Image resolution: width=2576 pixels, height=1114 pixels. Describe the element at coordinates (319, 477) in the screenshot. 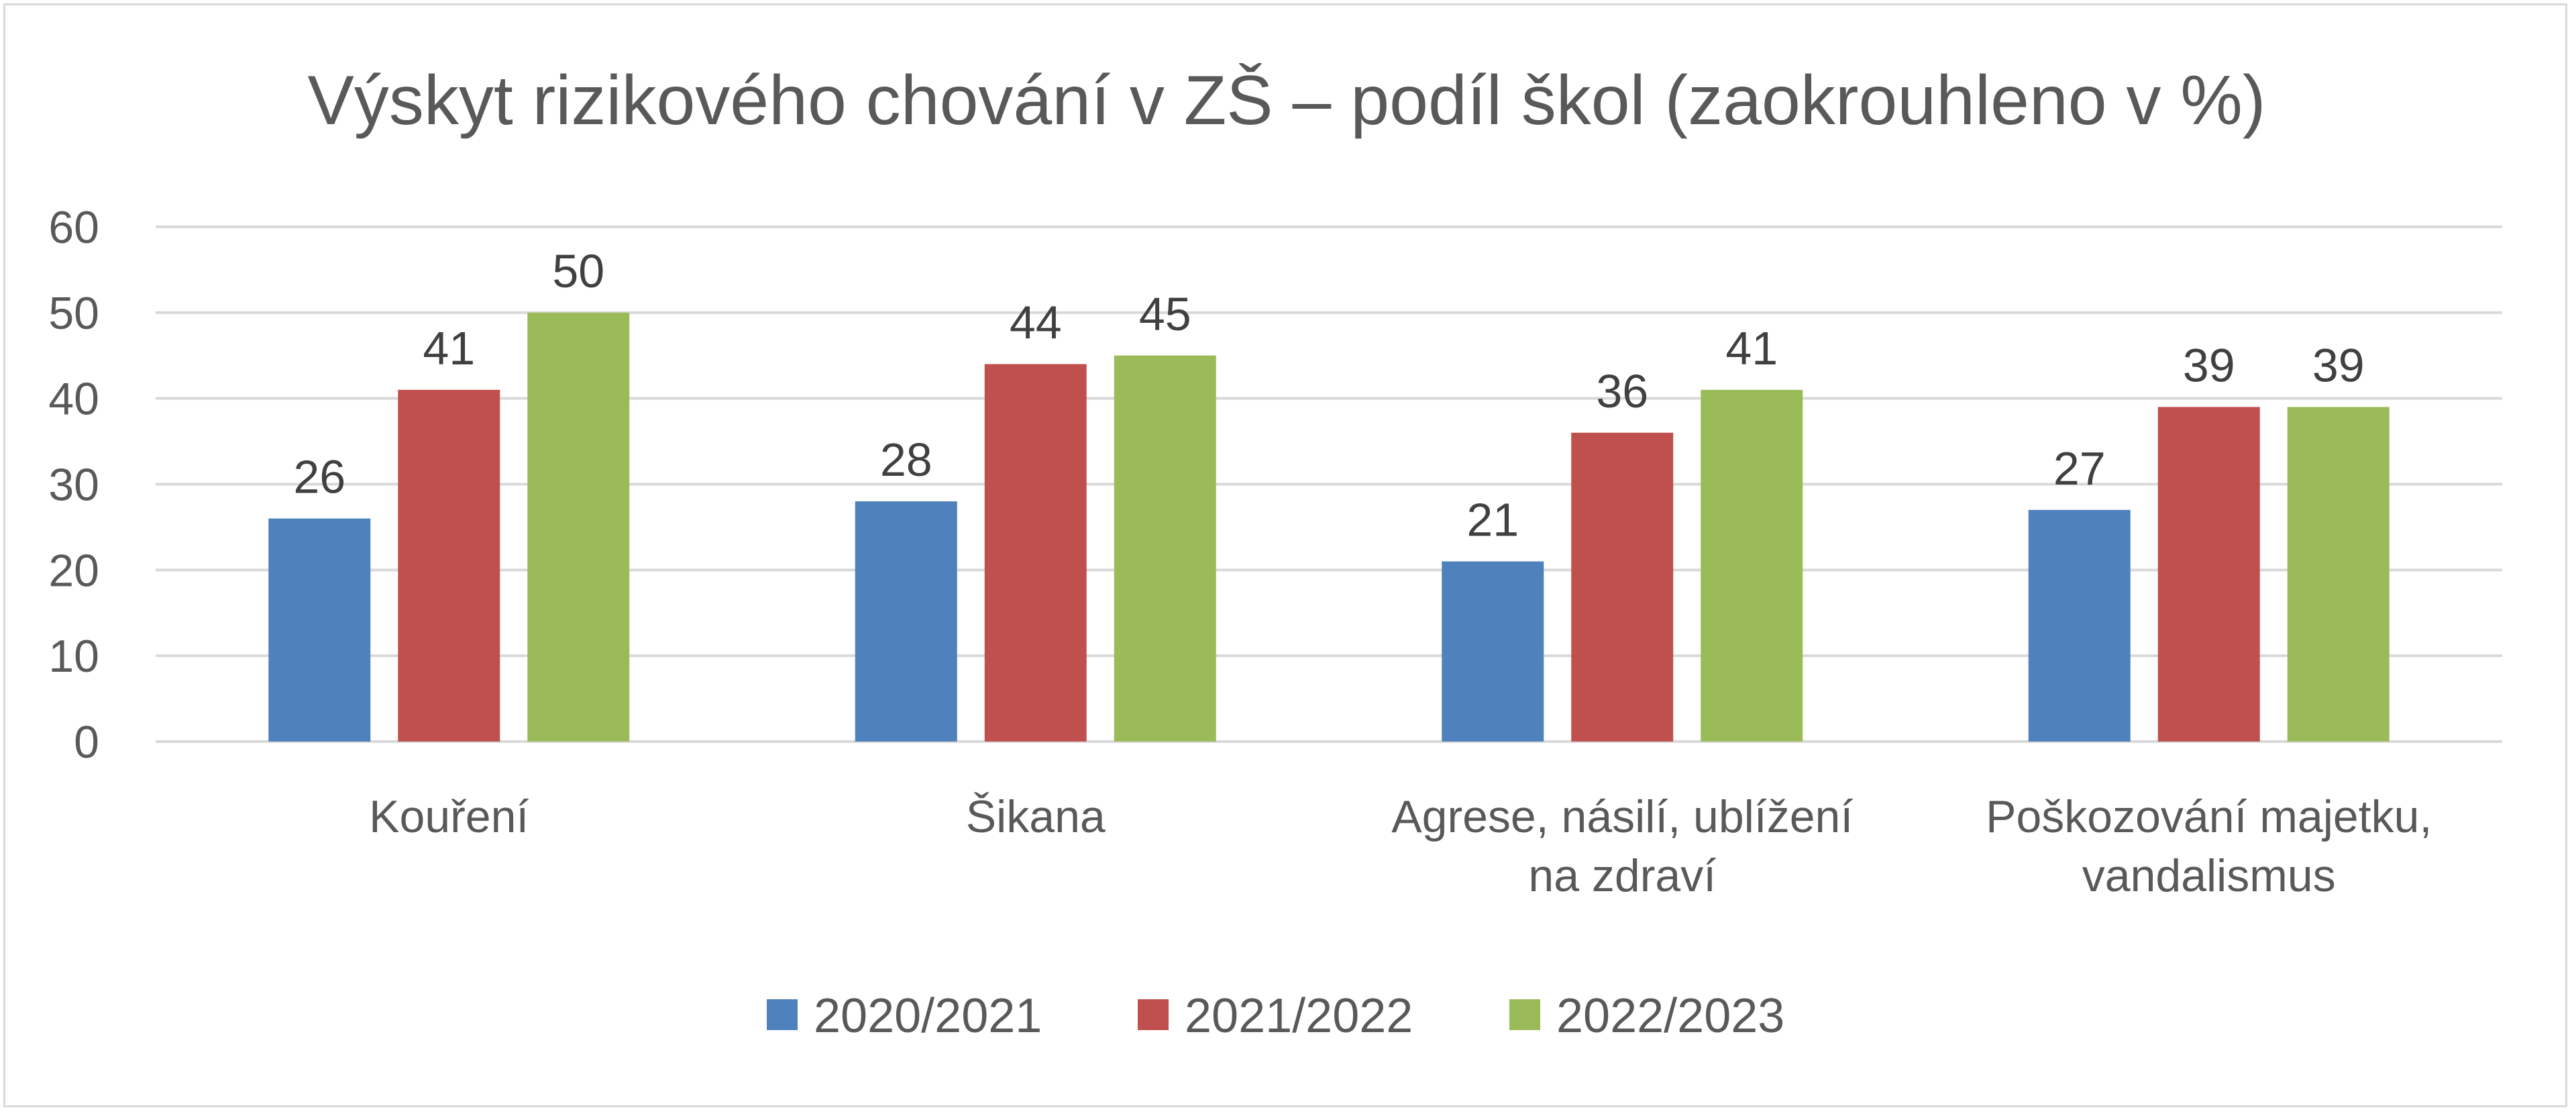

I see `data-label: 26` at that location.